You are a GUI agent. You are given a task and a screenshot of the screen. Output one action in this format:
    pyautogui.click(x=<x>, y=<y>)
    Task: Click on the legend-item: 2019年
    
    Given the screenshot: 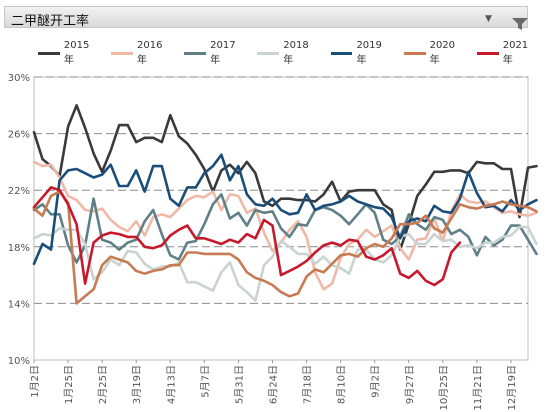 What is the action you would take?
    pyautogui.click(x=361, y=53)
    